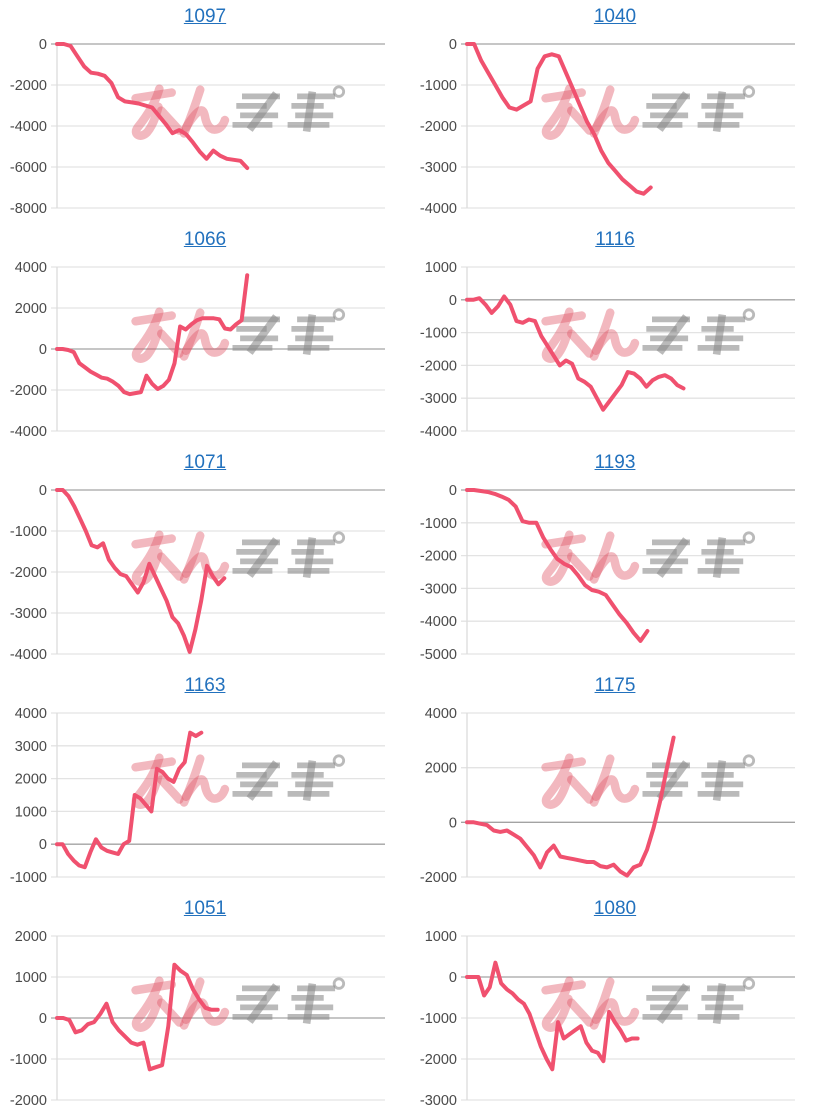 Image resolution: width=820 pixels, height=1115 pixels. I want to click on chart-cell: 1066 4000 2000 0 -2000 -4000, so click(205, 334).